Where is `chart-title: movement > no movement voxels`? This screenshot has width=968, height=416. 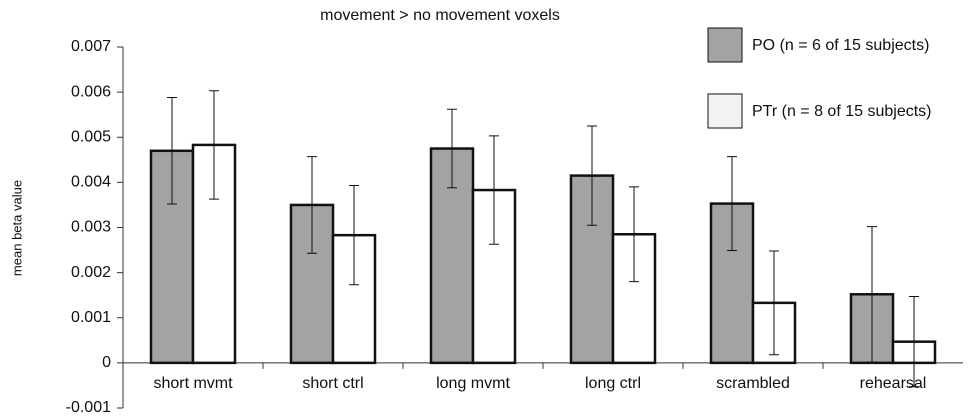 chart-title: movement > no movement voxels is located at coordinates (440, 15).